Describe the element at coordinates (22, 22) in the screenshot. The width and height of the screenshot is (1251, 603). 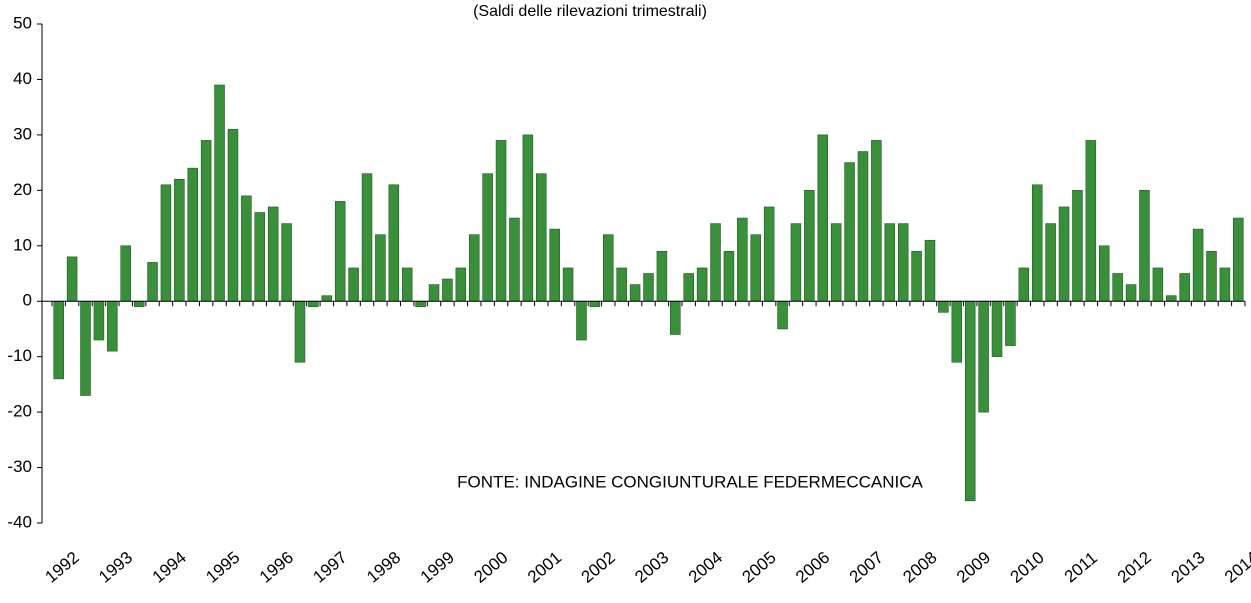
I see `y-tick-label: 50` at that location.